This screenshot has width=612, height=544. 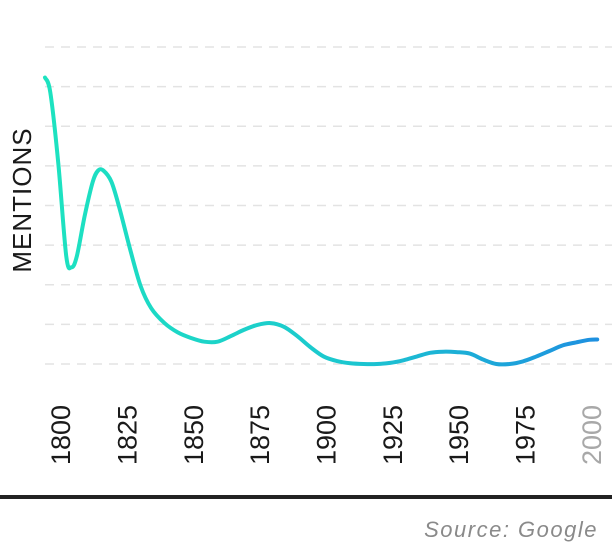 I want to click on x-tick-label-1850: 1850, so click(x=194, y=435).